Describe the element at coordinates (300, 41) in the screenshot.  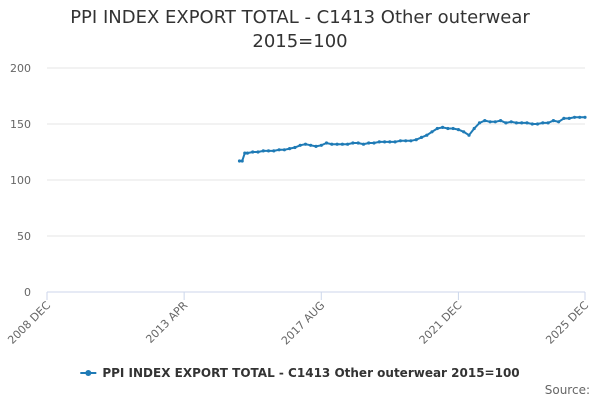
I see `chart-title-line-2: 2015=100` at that location.